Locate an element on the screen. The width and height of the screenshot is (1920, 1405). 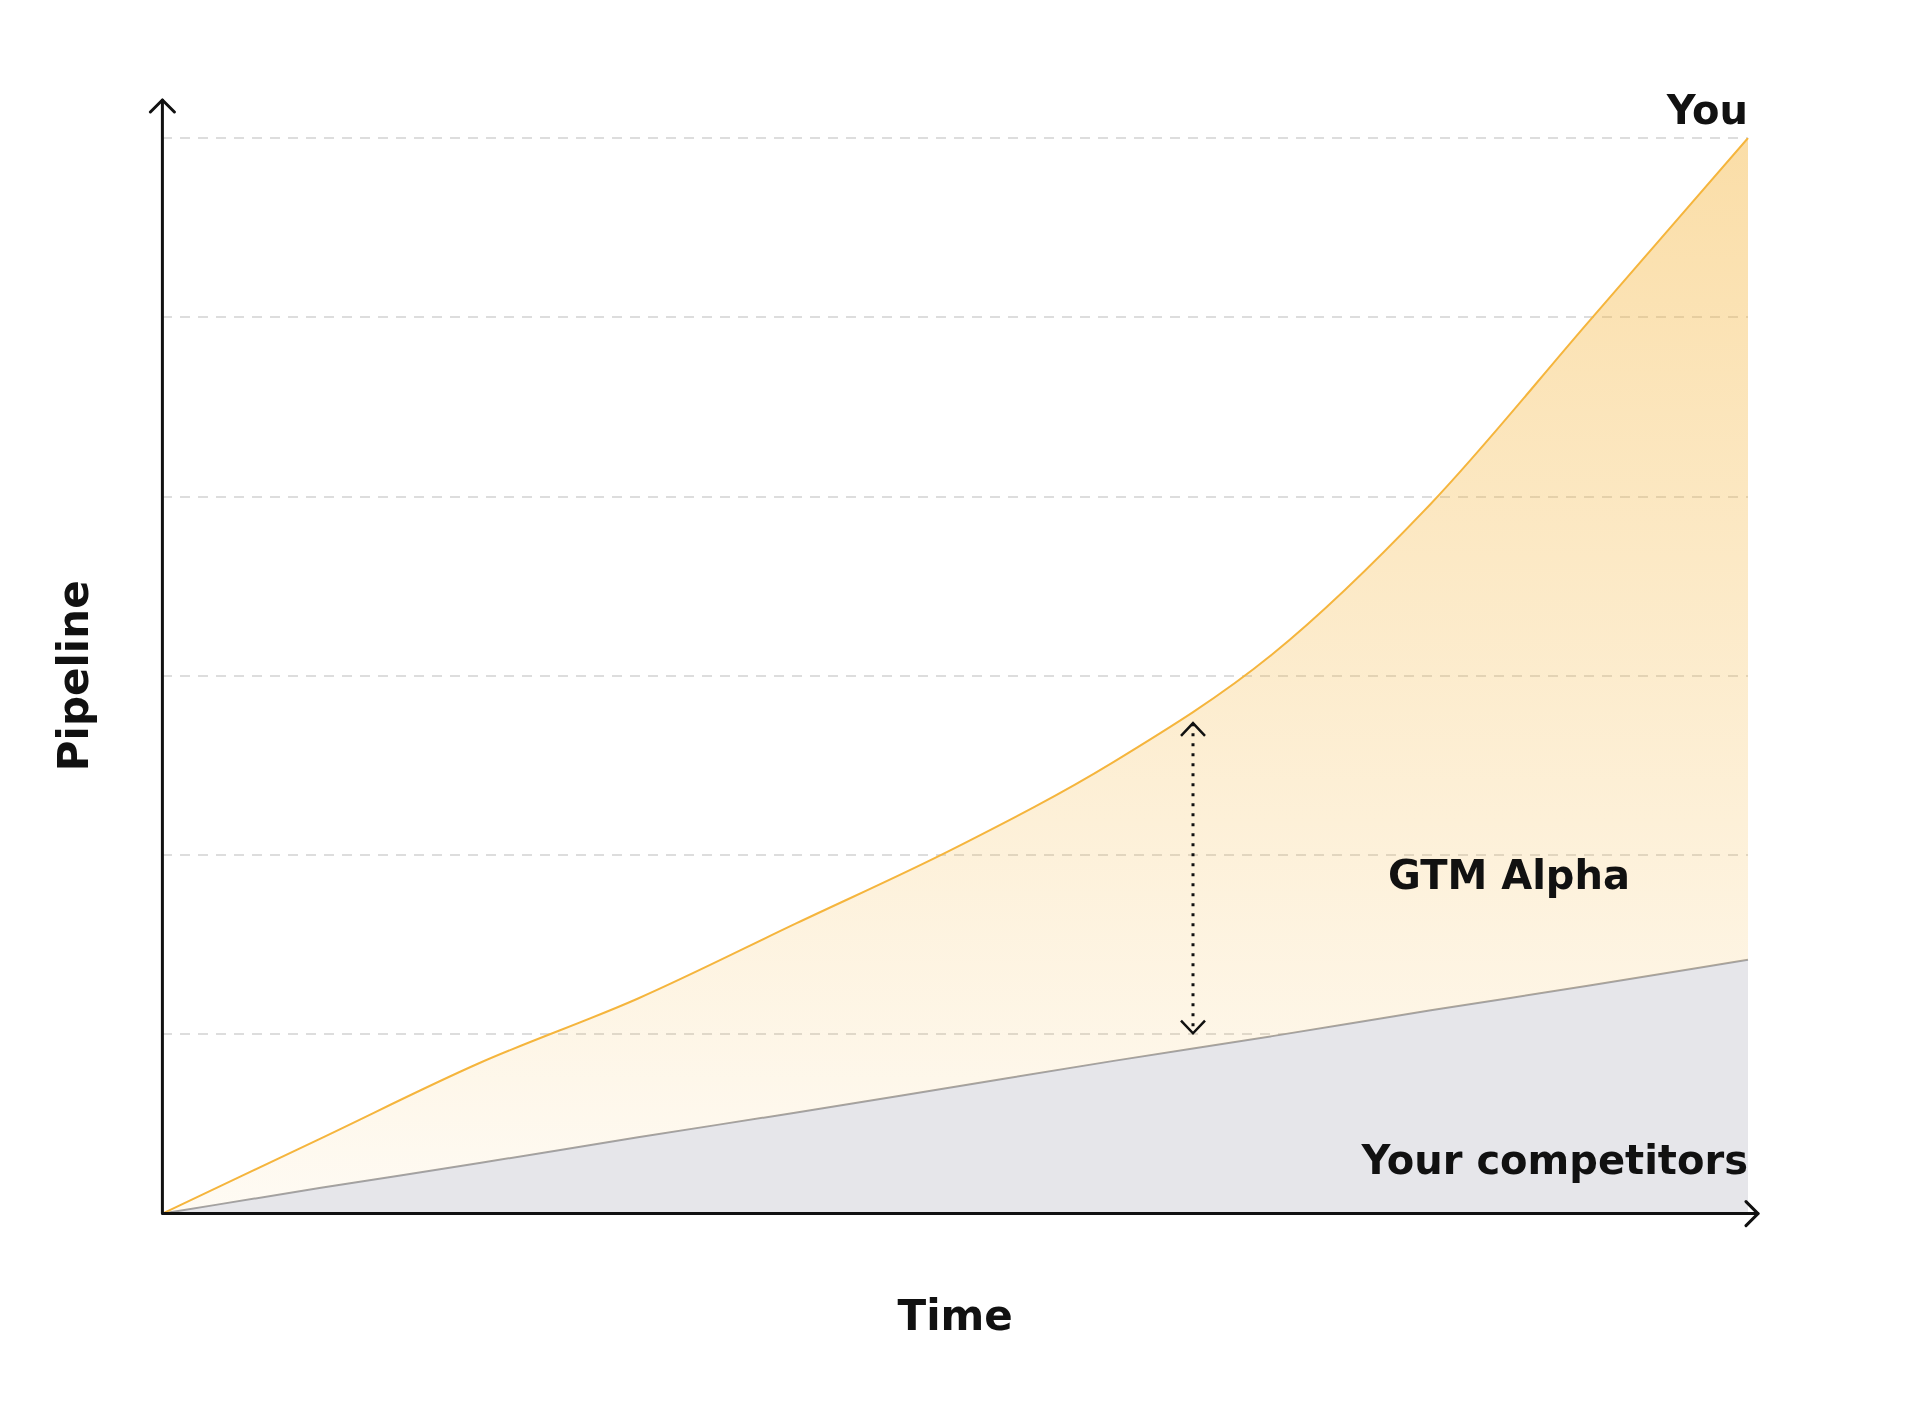
series-label: Your competitors is located at coordinates (1554, 1159).